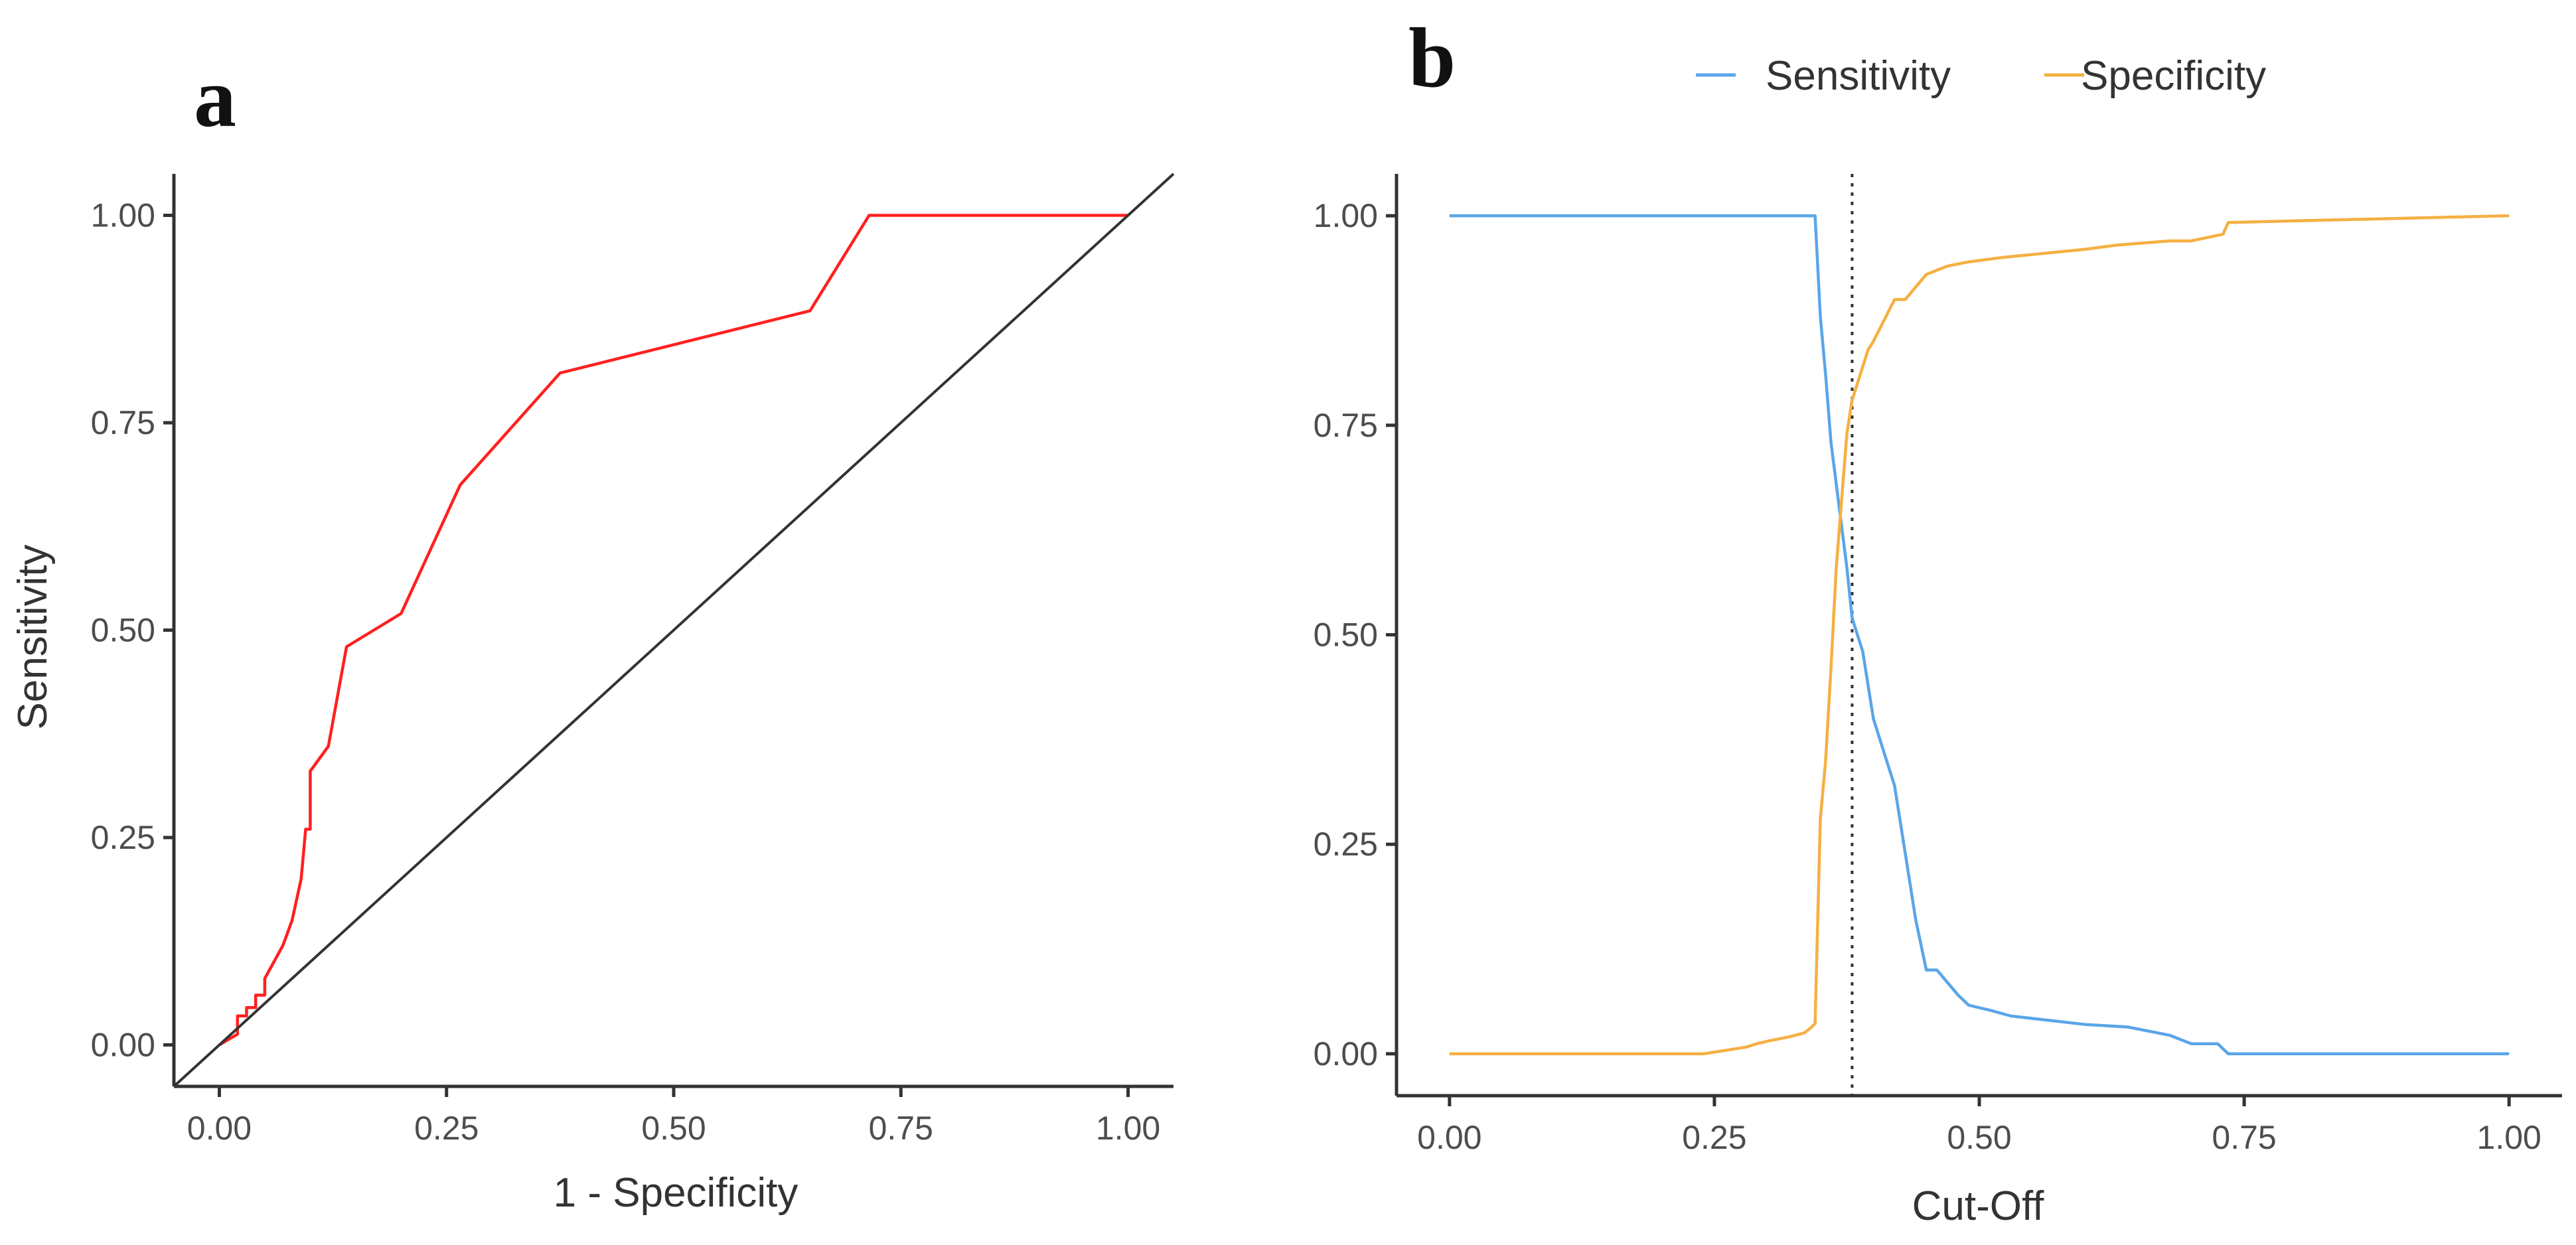 The image size is (2576, 1245). Describe the element at coordinates (2173, 76) in the screenshot. I see `legend-label-specificity: Specificity` at that location.